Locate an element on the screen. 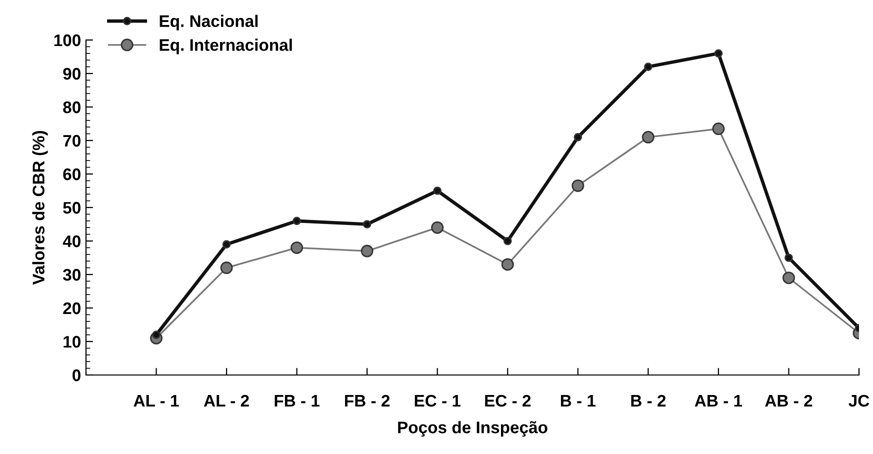 This screenshot has width=873, height=454. y-tick-label: 0 is located at coordinates (76, 375).